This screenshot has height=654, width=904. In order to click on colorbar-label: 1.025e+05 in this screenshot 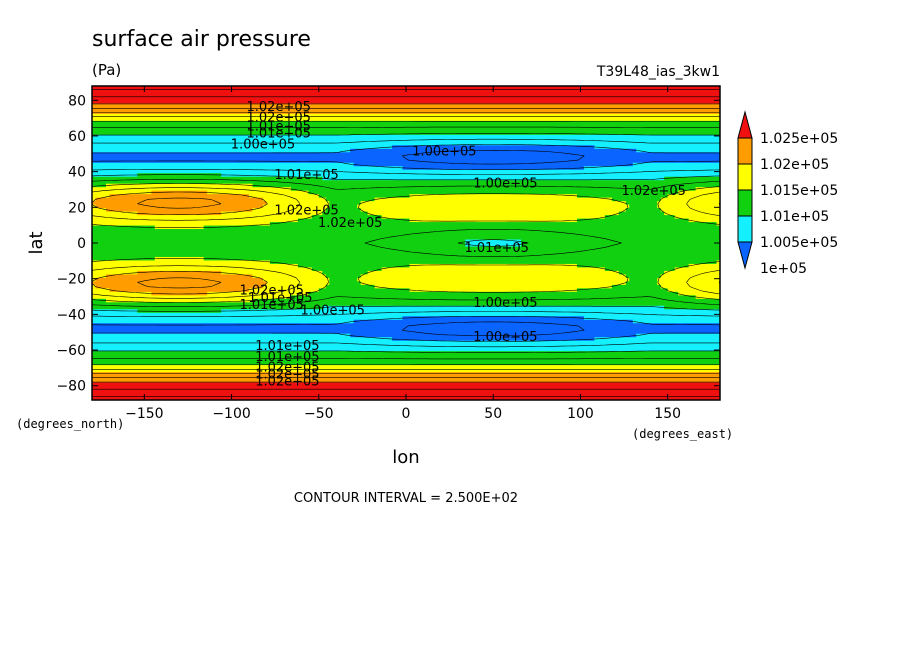, I will do `click(799, 139)`.